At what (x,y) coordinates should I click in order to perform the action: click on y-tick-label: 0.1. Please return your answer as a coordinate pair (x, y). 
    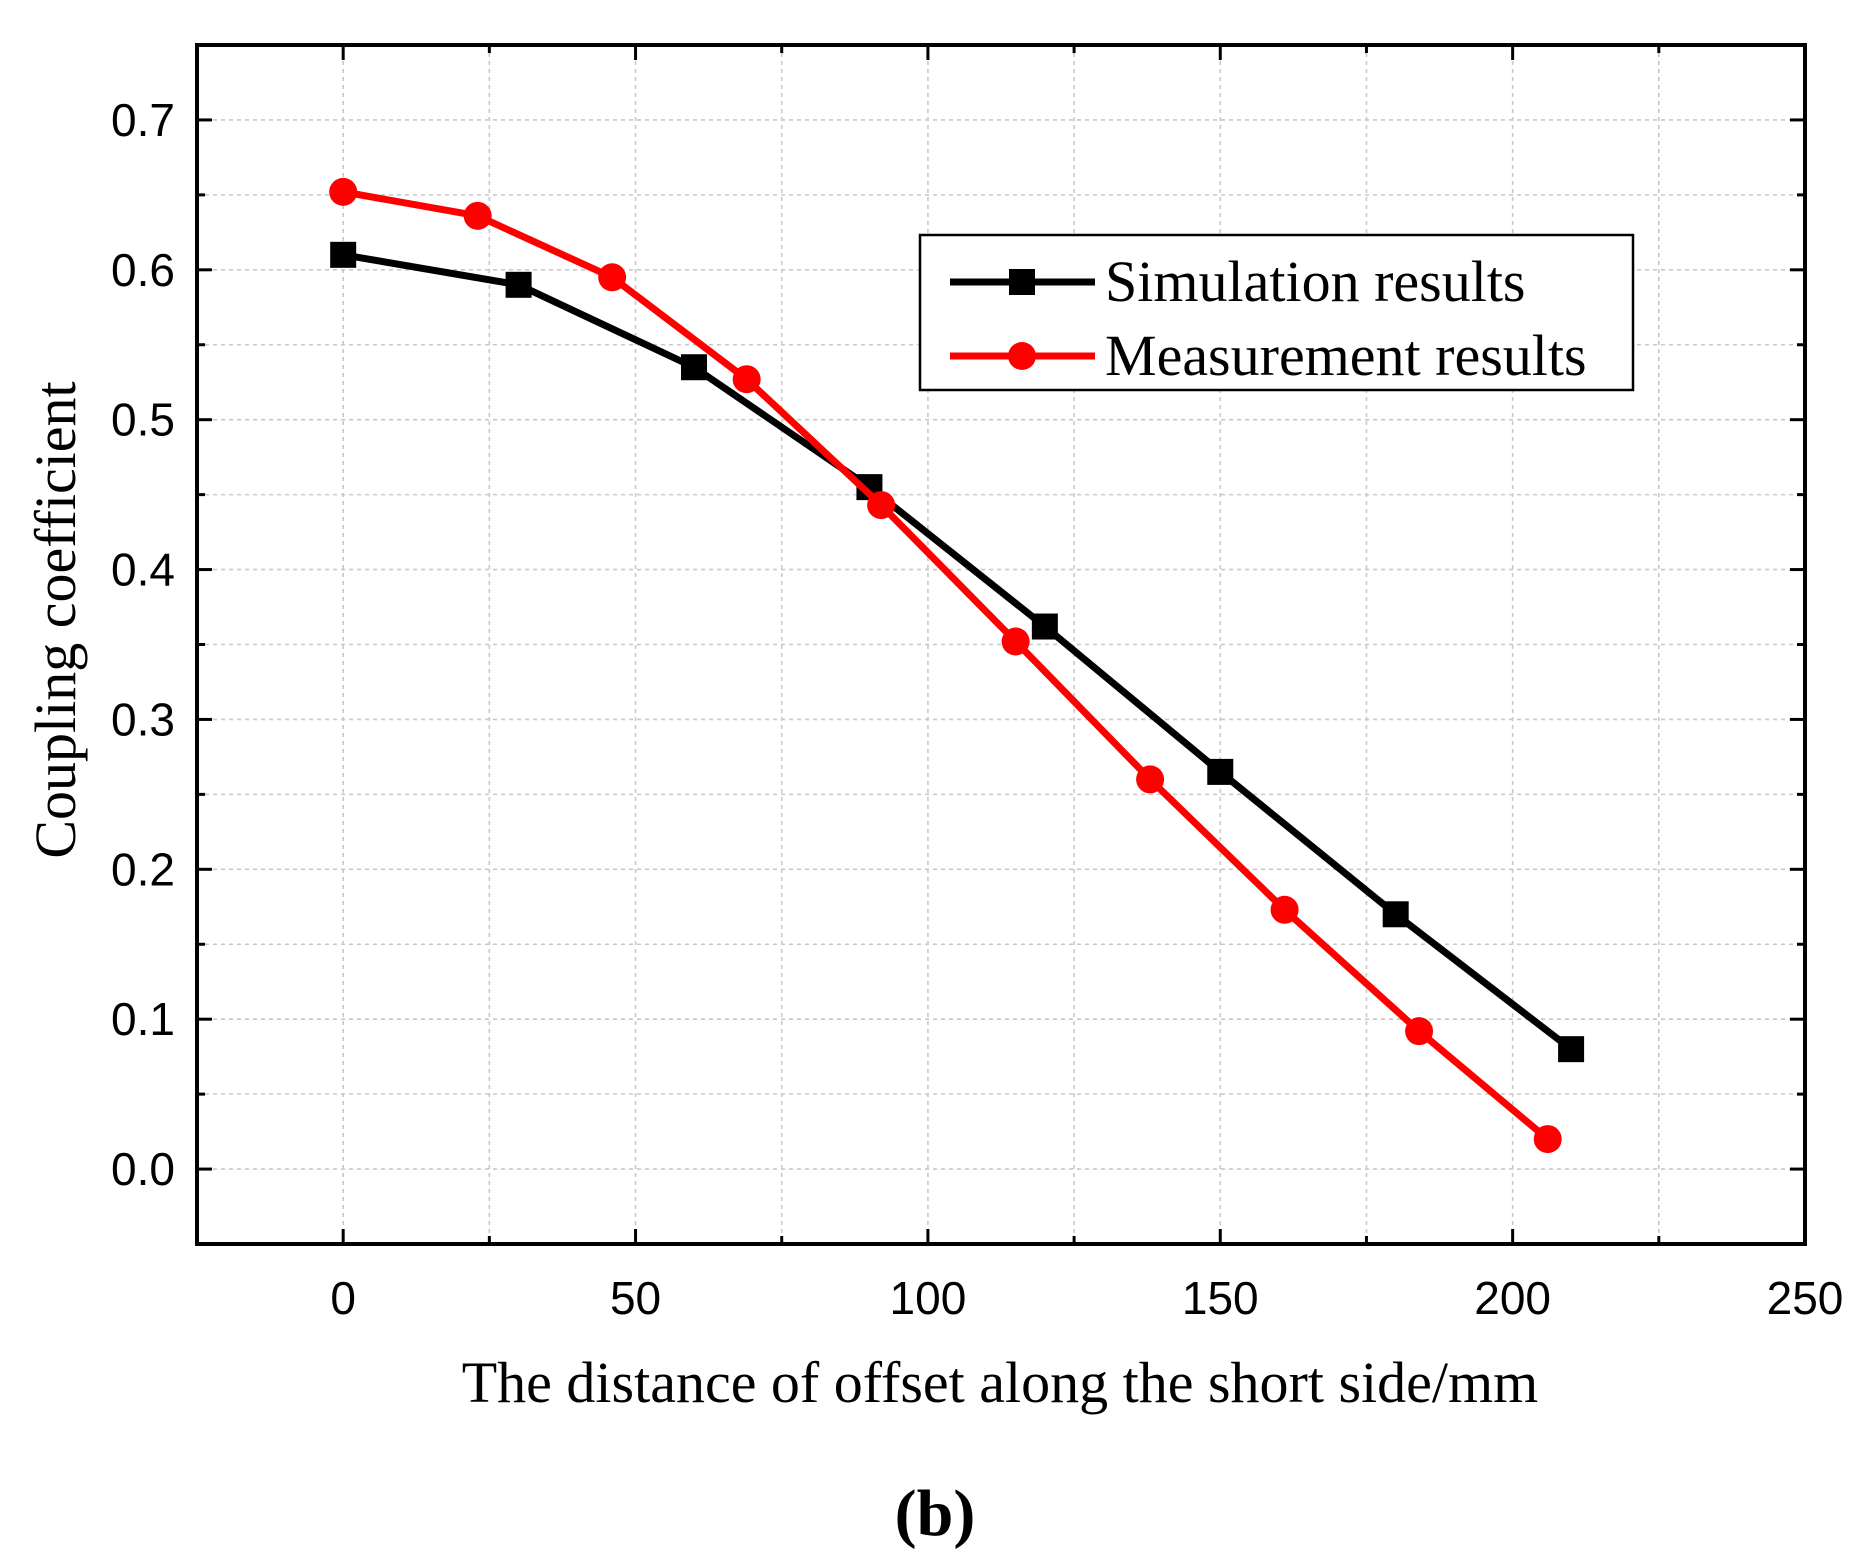
    Looking at the image, I should click on (143, 1019).